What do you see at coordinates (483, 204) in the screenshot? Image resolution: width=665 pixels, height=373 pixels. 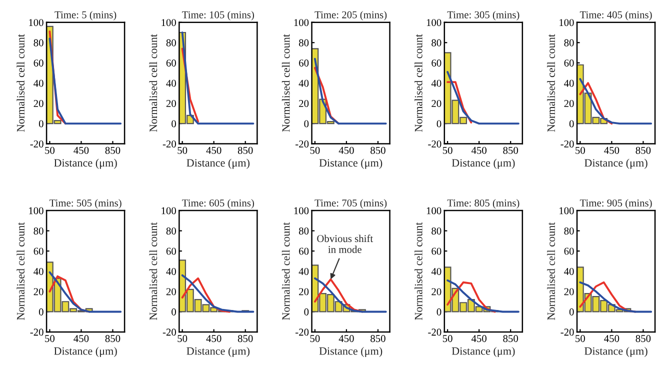 I see `chart-title: Time: 805 (mins)` at bounding box center [483, 204].